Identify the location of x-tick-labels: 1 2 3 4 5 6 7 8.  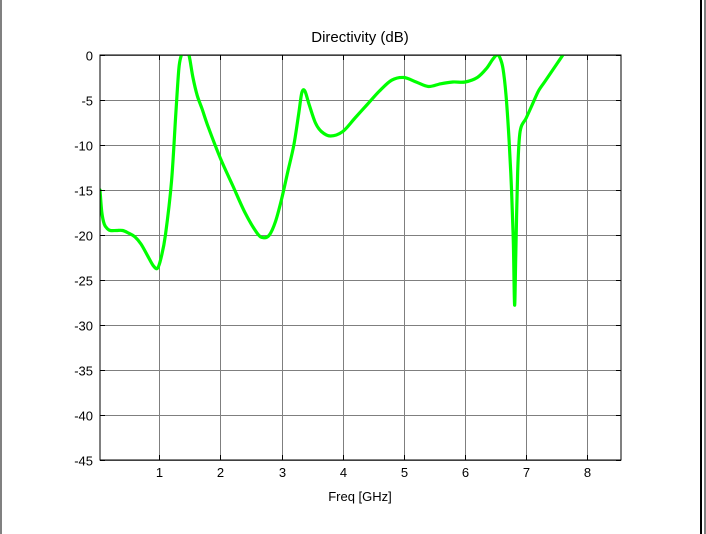
(373, 472).